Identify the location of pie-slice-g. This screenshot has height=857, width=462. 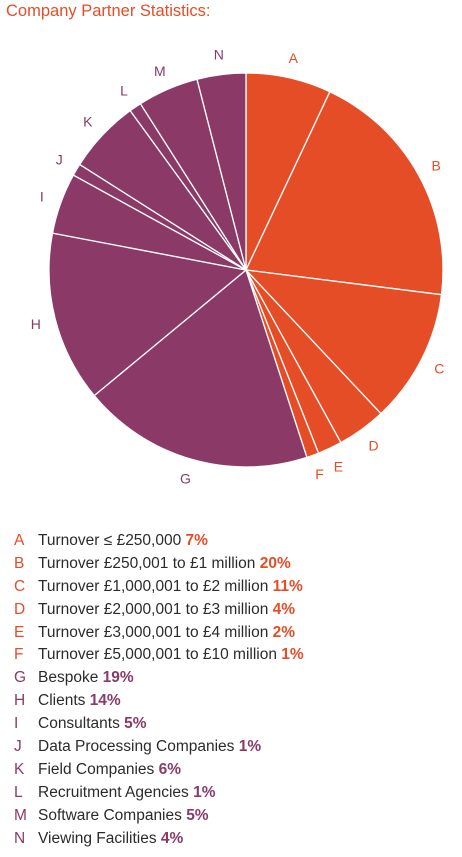
(200, 368).